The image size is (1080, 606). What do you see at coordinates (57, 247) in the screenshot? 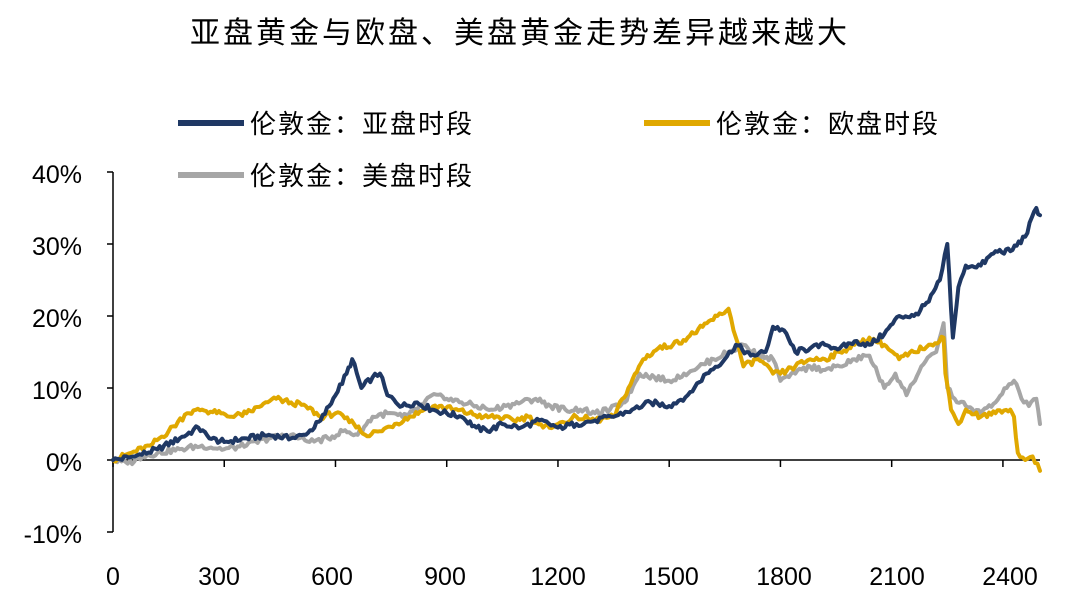
I see `y-tick-label: 30%` at bounding box center [57, 247].